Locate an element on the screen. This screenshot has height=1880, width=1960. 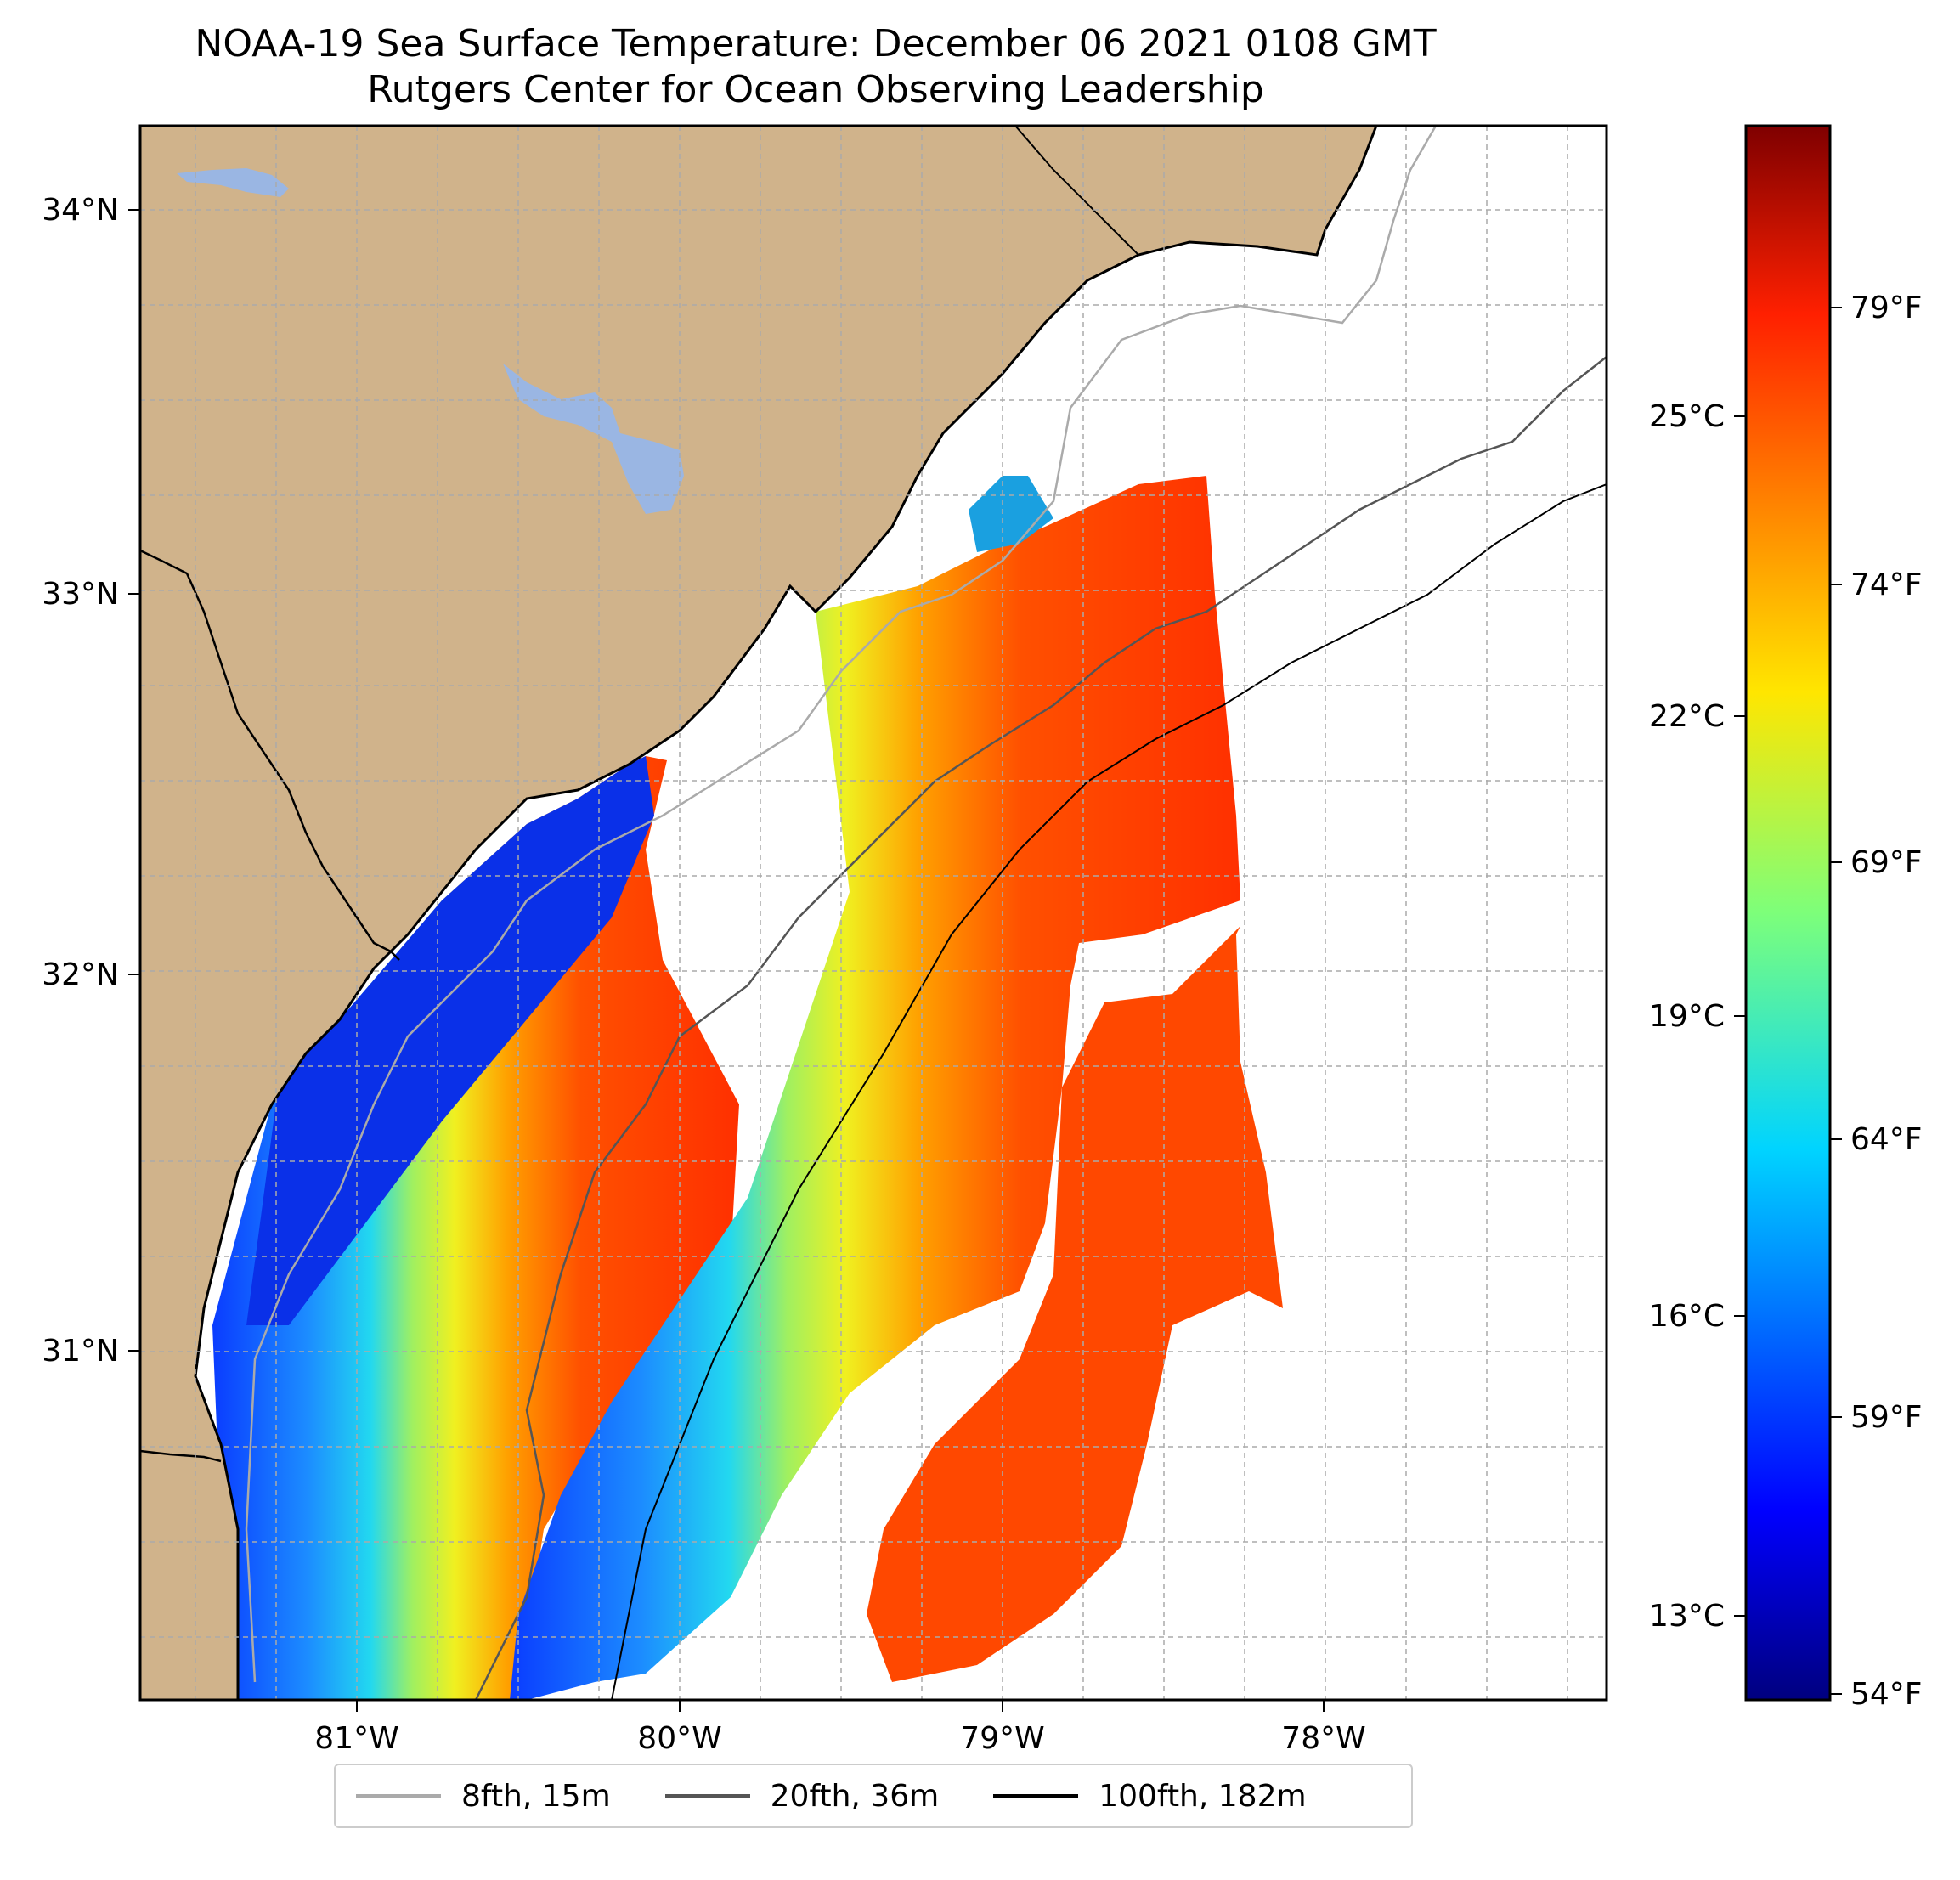
fahrenheit-label: 69°F is located at coordinates (1887, 862).